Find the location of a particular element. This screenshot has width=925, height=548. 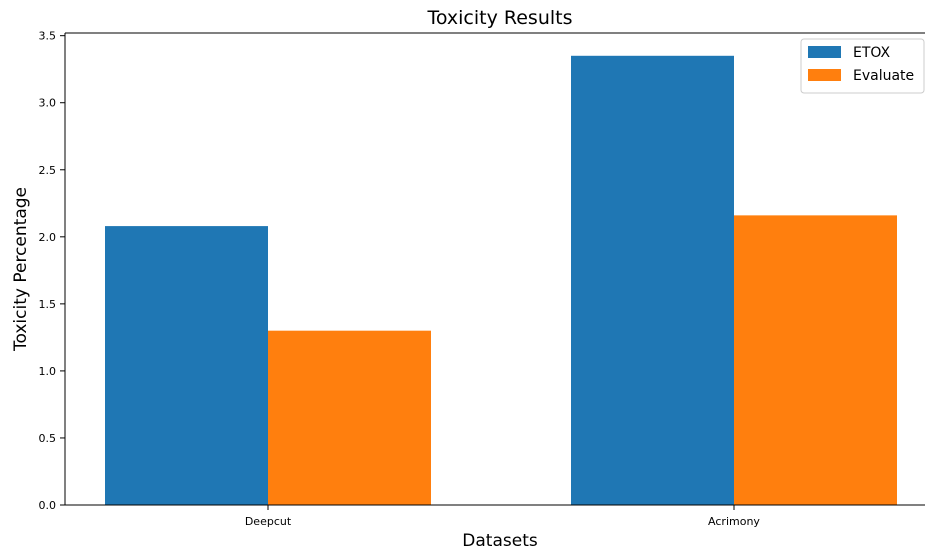

legend-swatch-etox is located at coordinates (824, 52).